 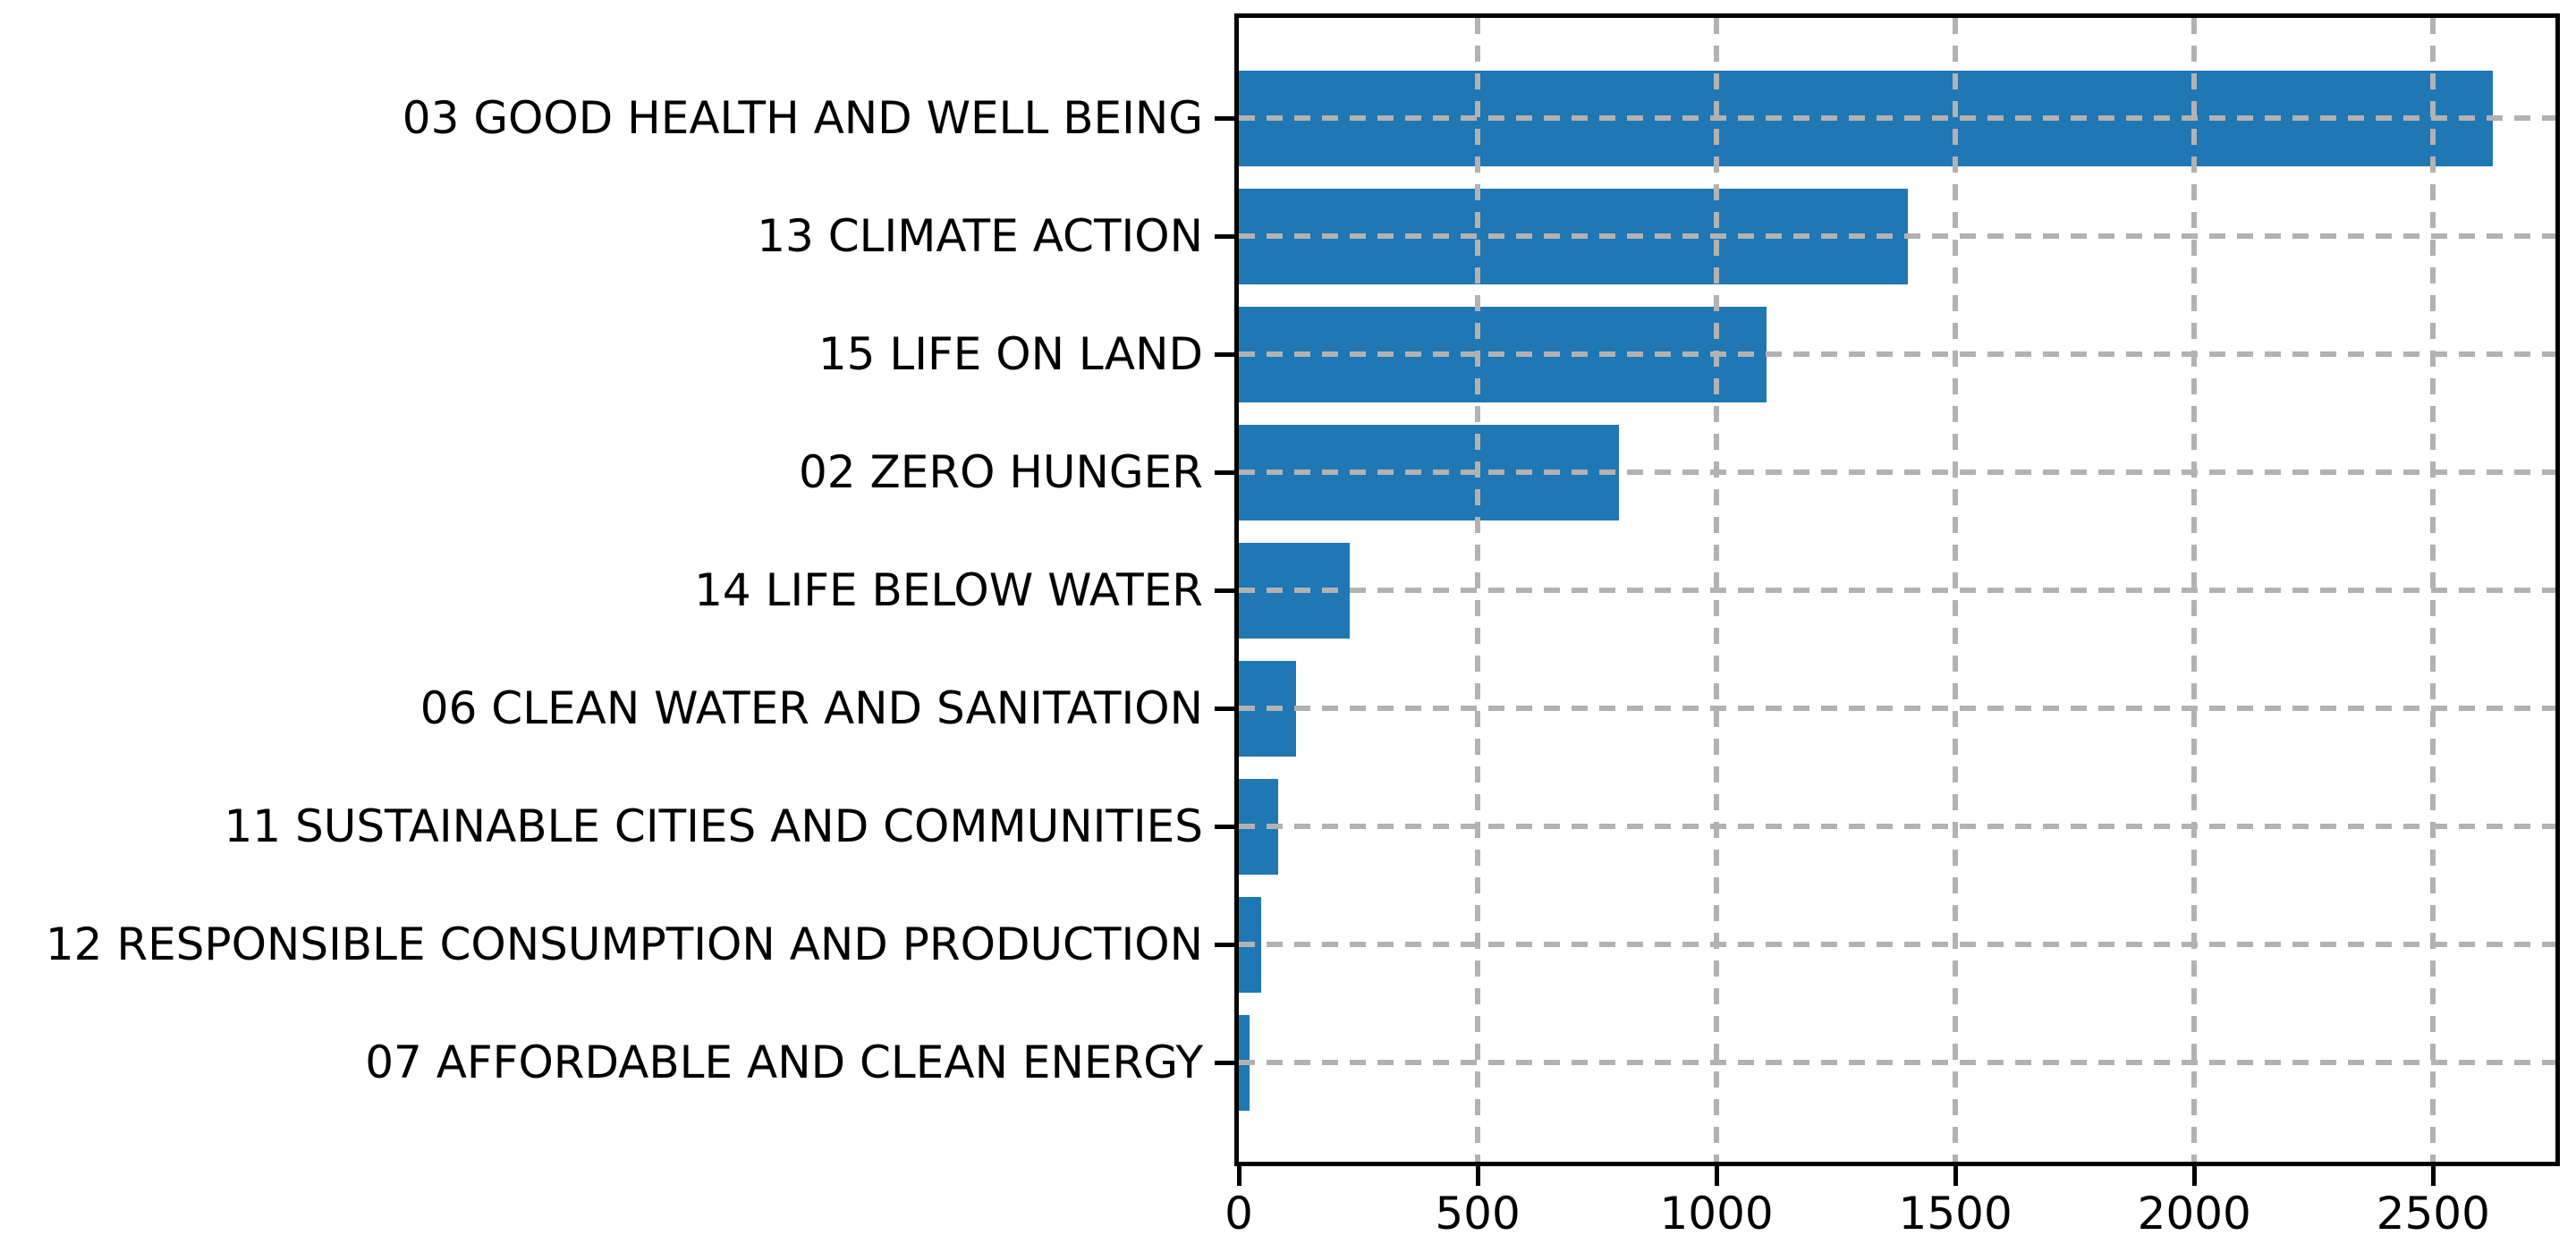 I want to click on x-tick-label: 1000, so click(x=1716, y=1214).